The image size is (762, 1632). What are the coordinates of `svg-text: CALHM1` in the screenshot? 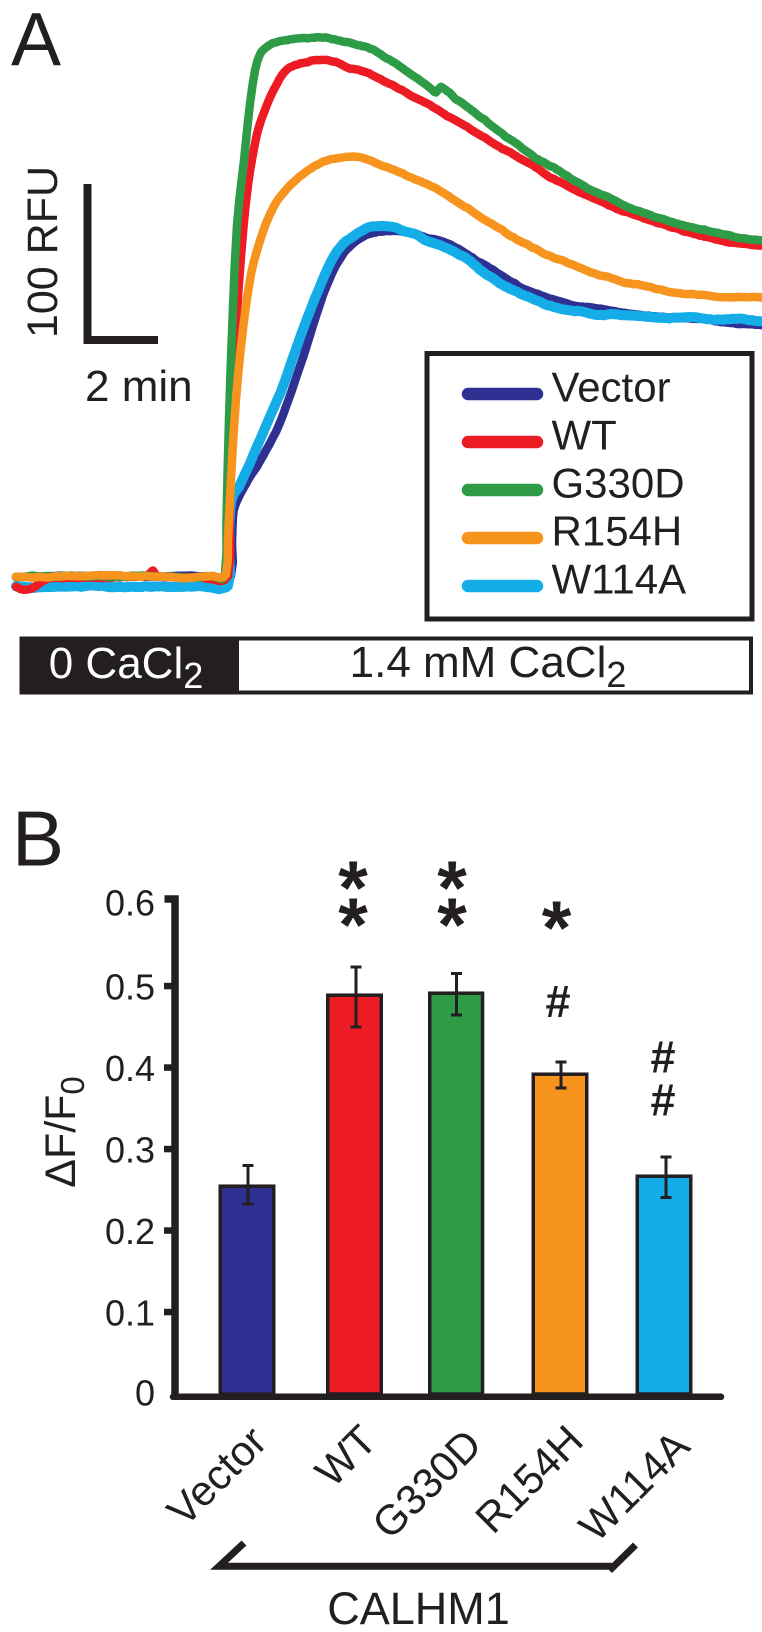 It's located at (418, 1607).